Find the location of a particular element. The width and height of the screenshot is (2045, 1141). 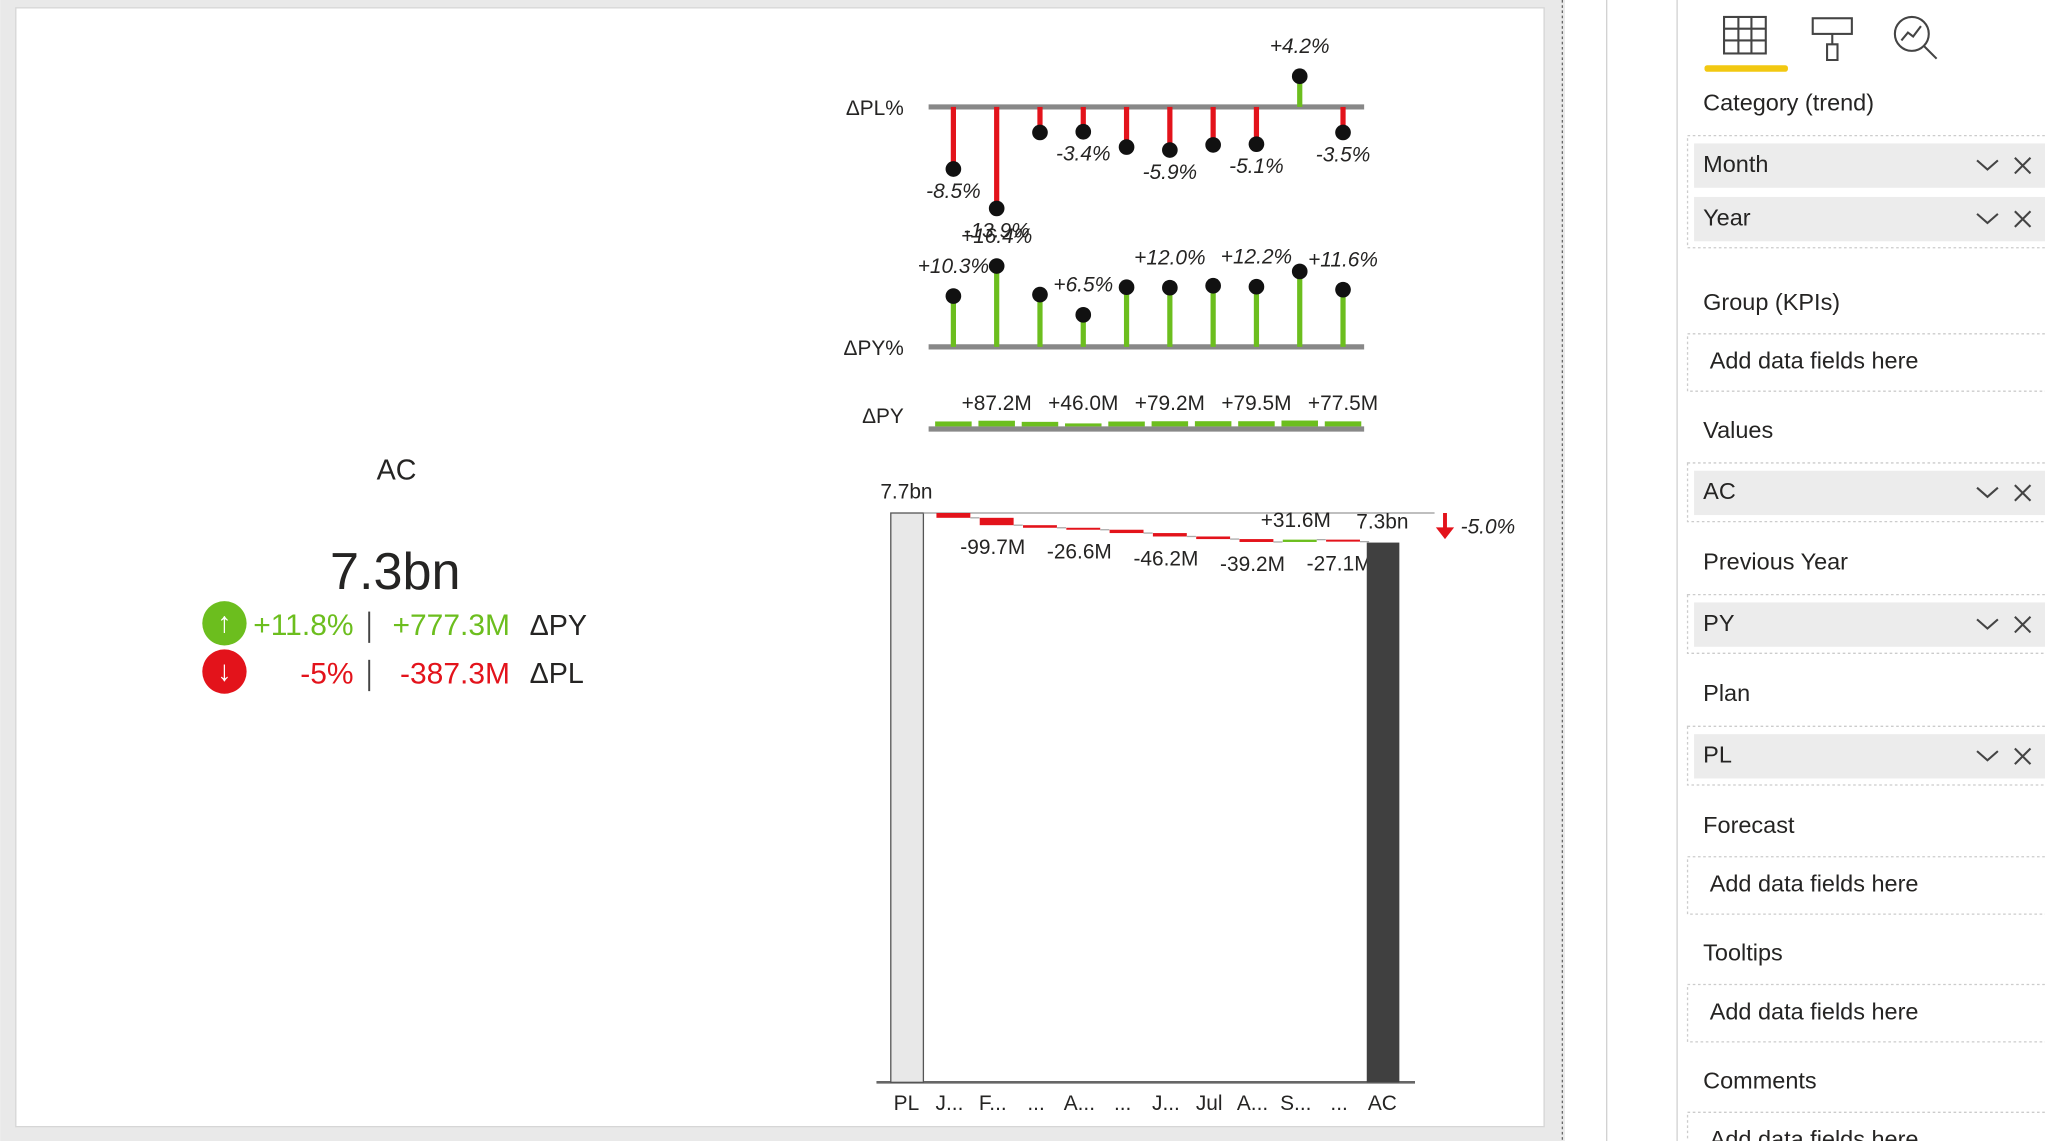

row-label: ΔPY% is located at coordinates (874, 348).